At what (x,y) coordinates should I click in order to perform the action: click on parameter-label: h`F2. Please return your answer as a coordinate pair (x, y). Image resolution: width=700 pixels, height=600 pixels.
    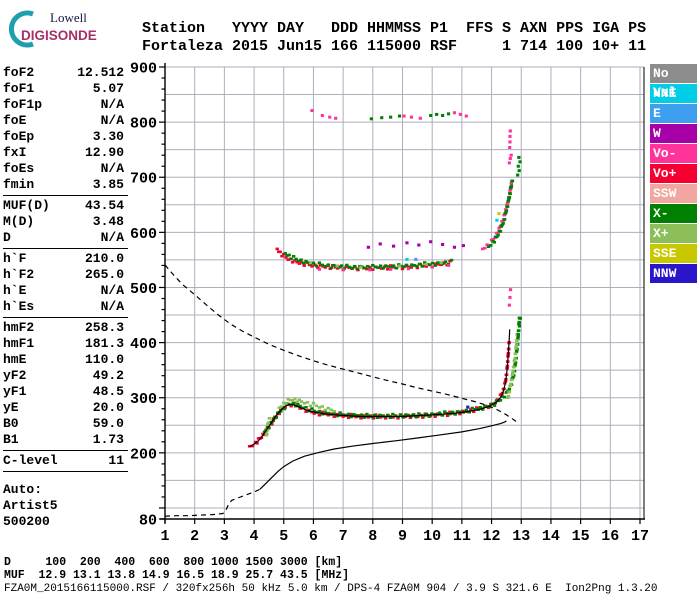
    Looking at the image, I should click on (19, 274).